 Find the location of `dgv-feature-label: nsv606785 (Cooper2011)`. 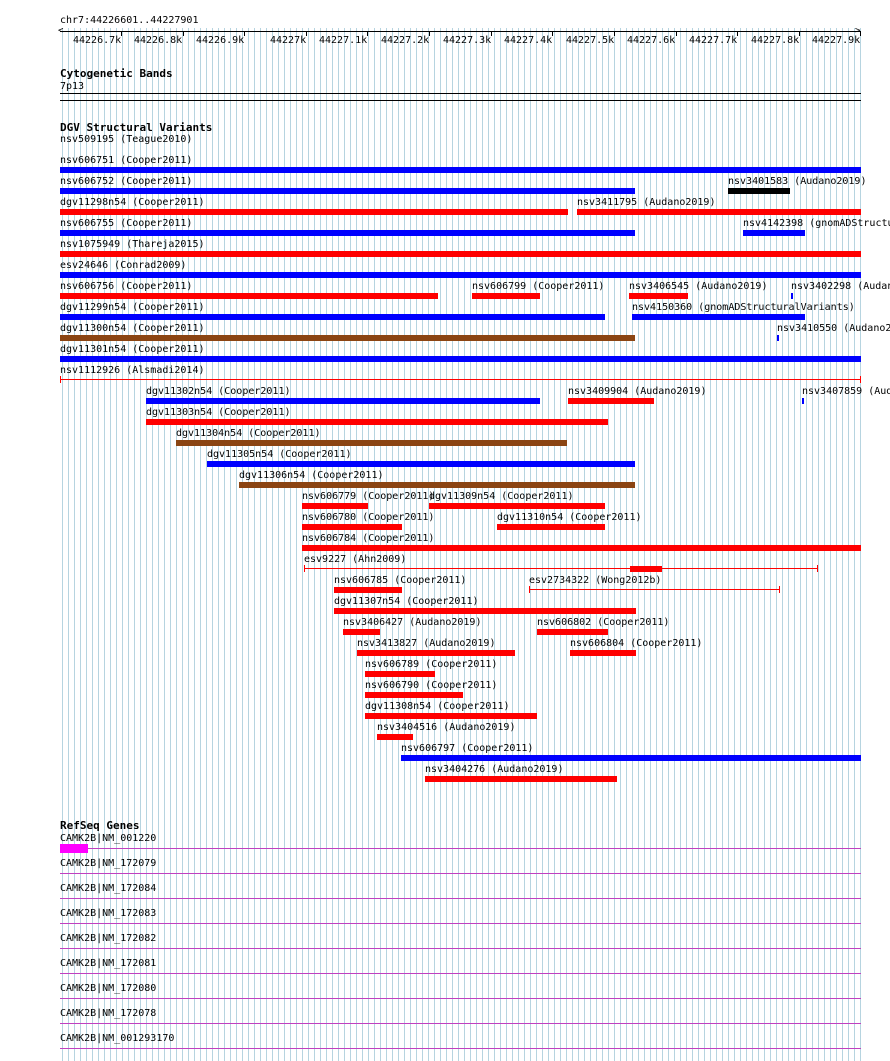

dgv-feature-label: nsv606785 (Cooper2011) is located at coordinates (400, 580).